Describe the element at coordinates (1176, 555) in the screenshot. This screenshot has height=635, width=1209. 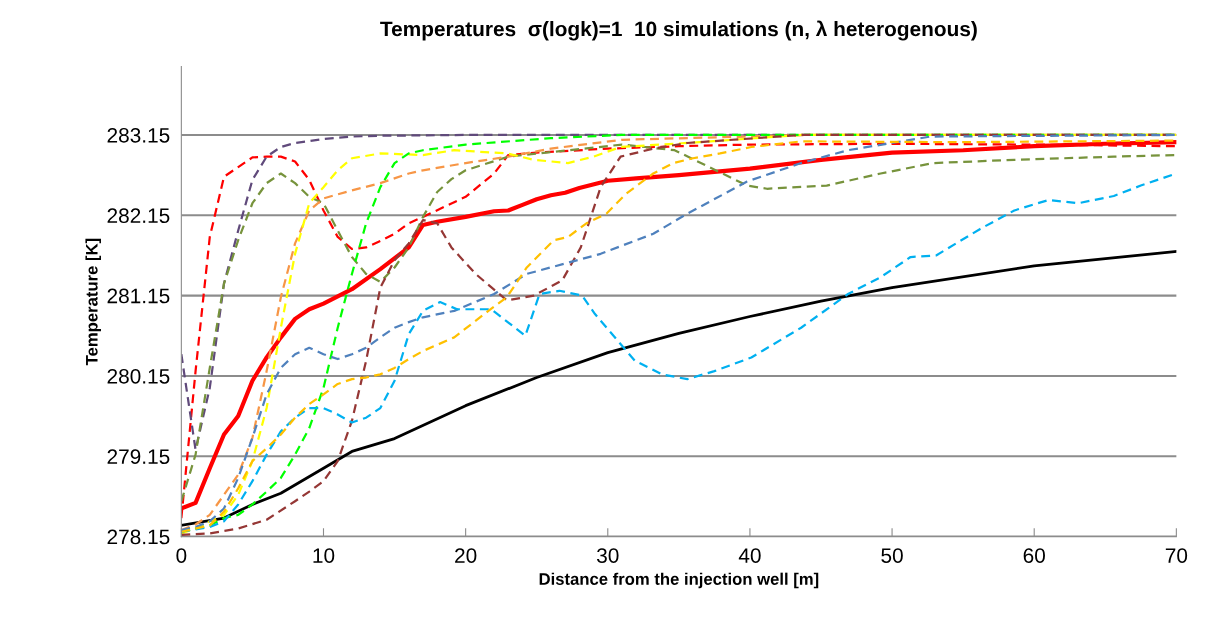
I see `x-tick-label: 70` at that location.